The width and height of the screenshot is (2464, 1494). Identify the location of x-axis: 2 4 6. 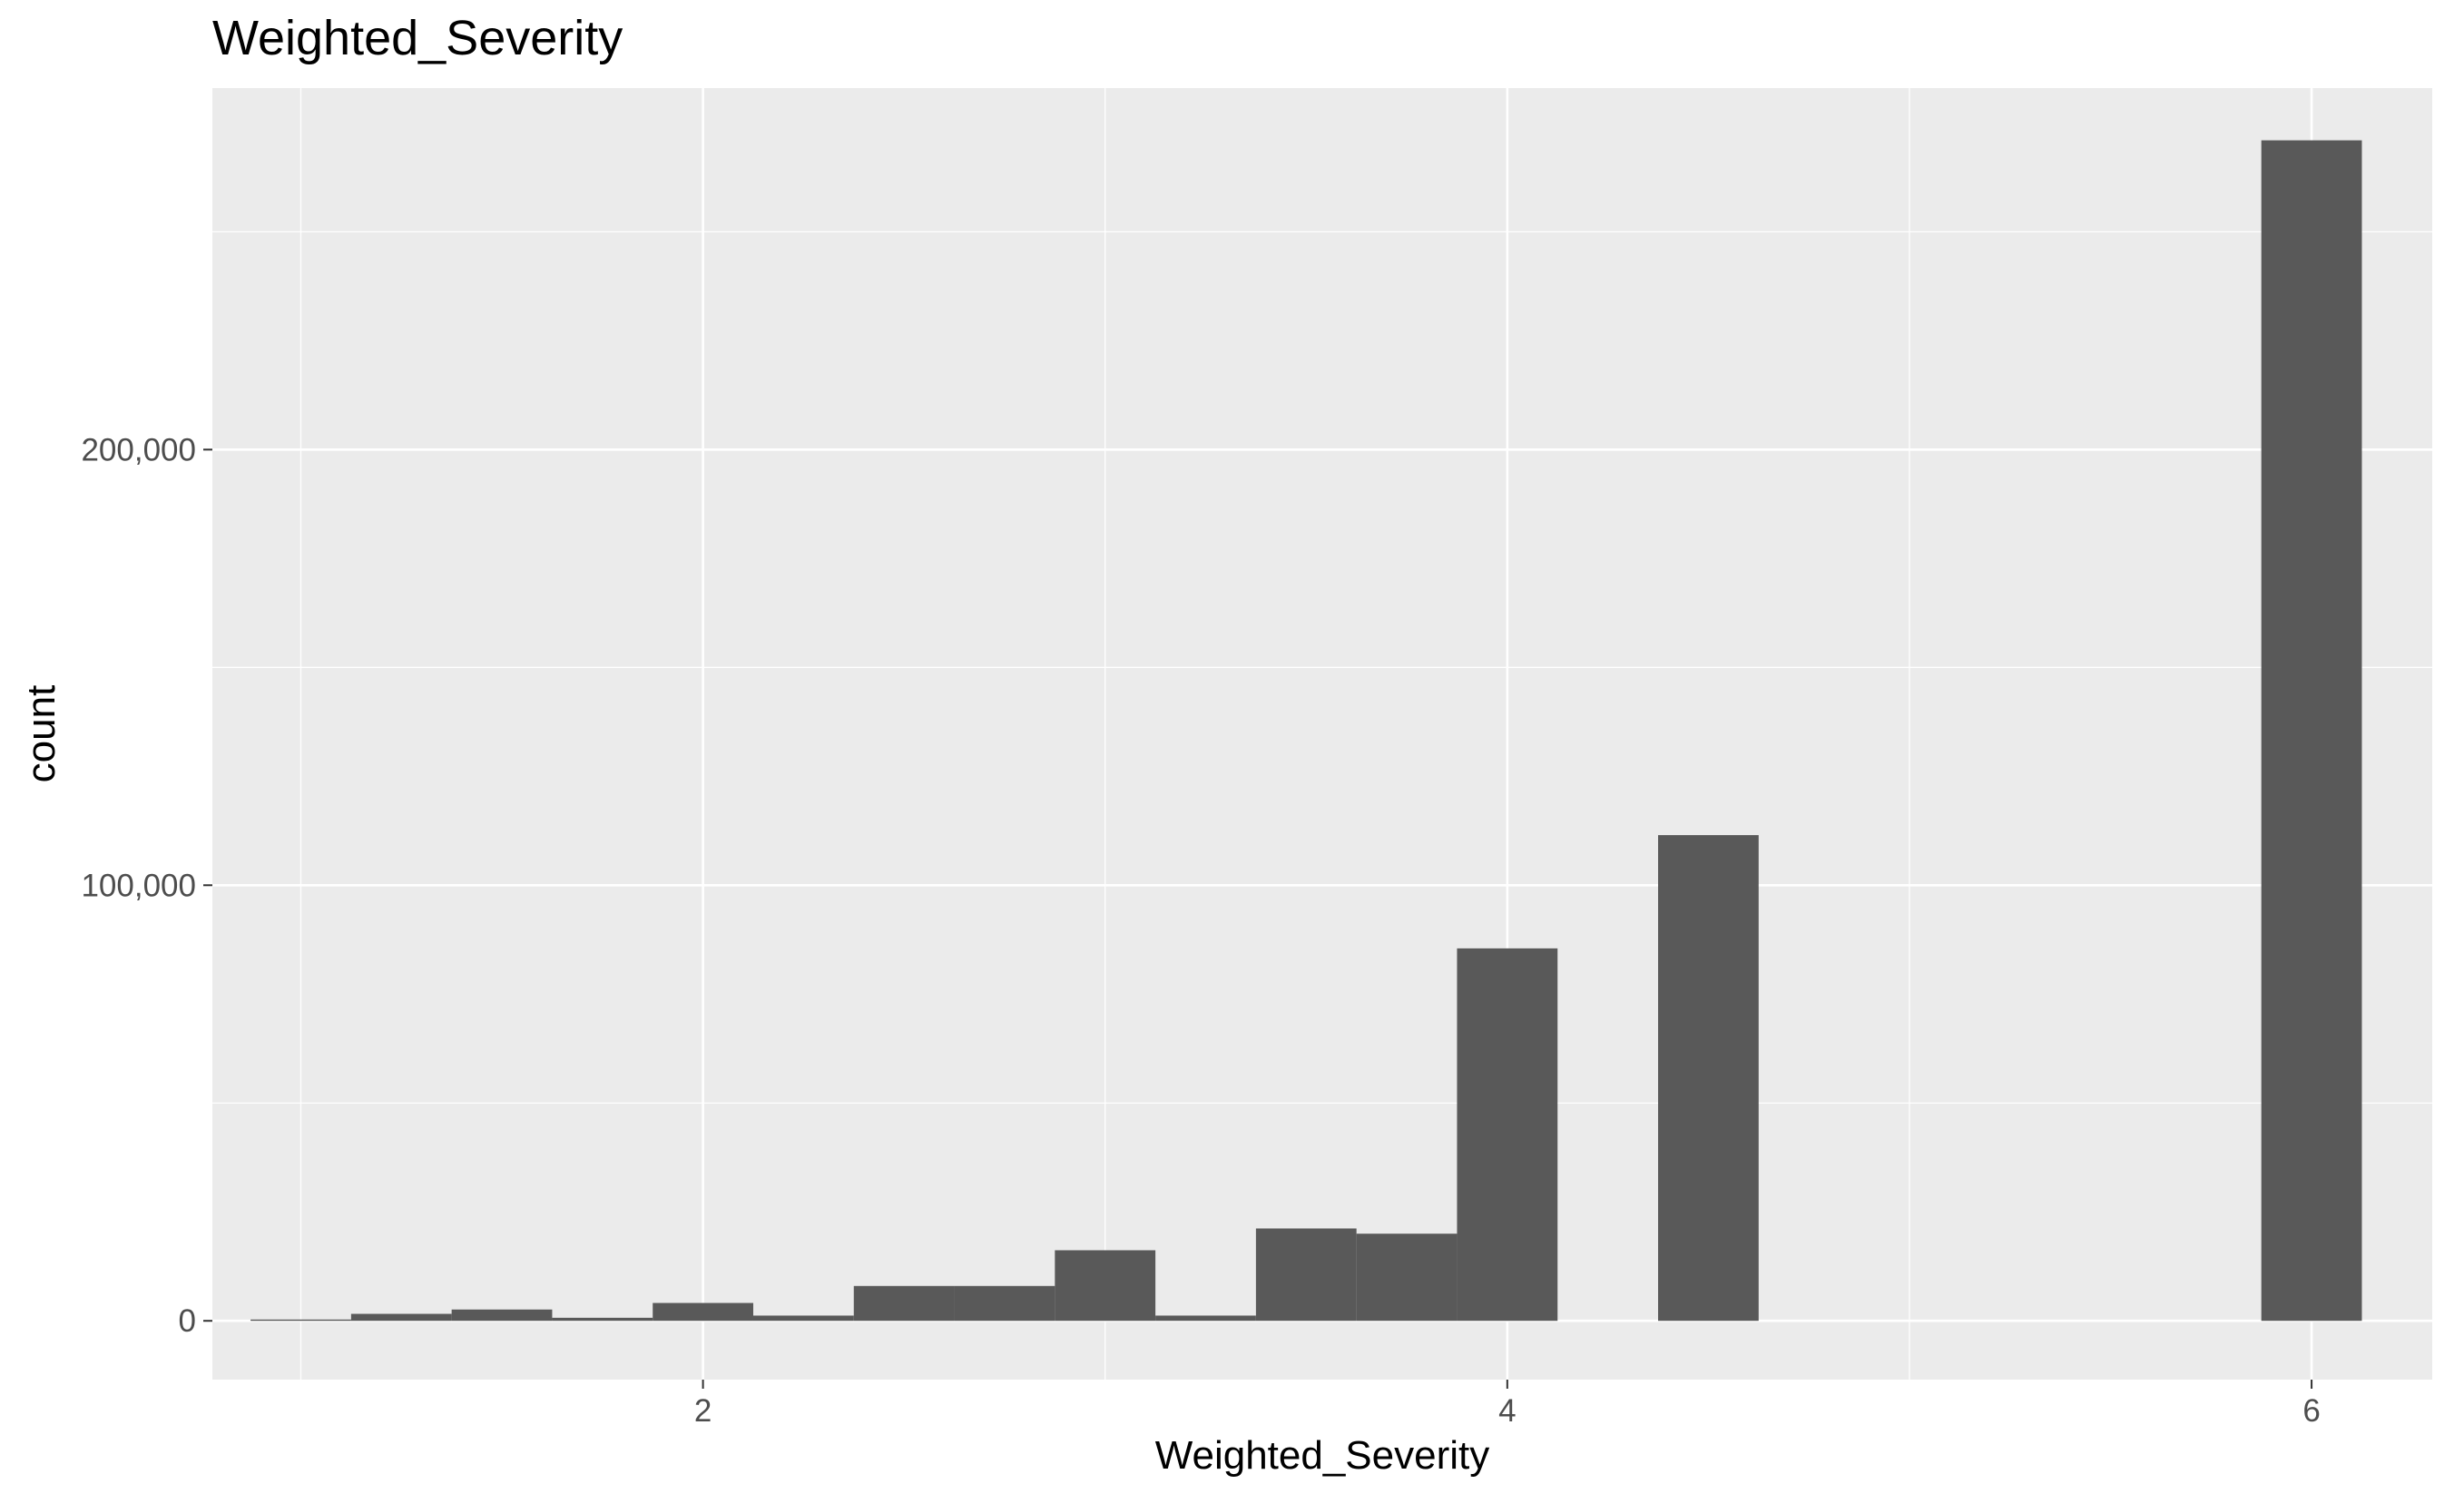
(1507, 1404).